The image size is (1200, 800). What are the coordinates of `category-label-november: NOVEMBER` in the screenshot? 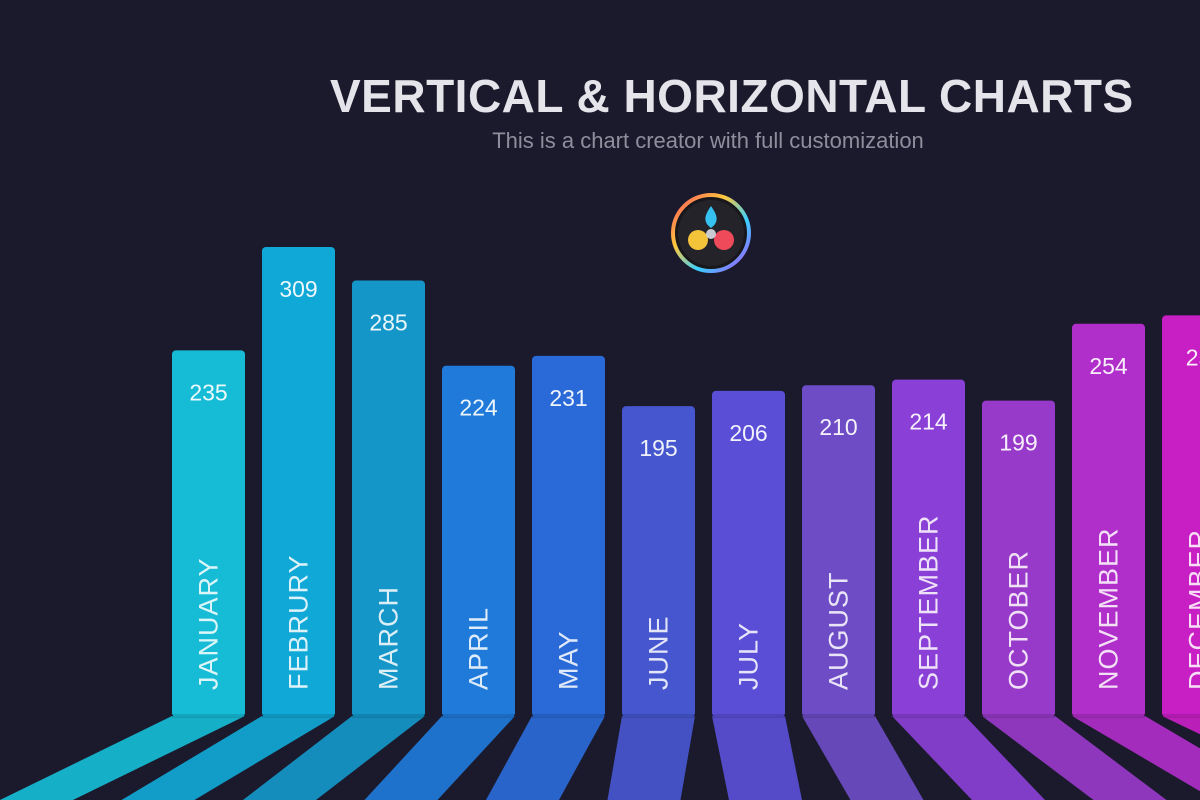 It's located at (1109, 608).